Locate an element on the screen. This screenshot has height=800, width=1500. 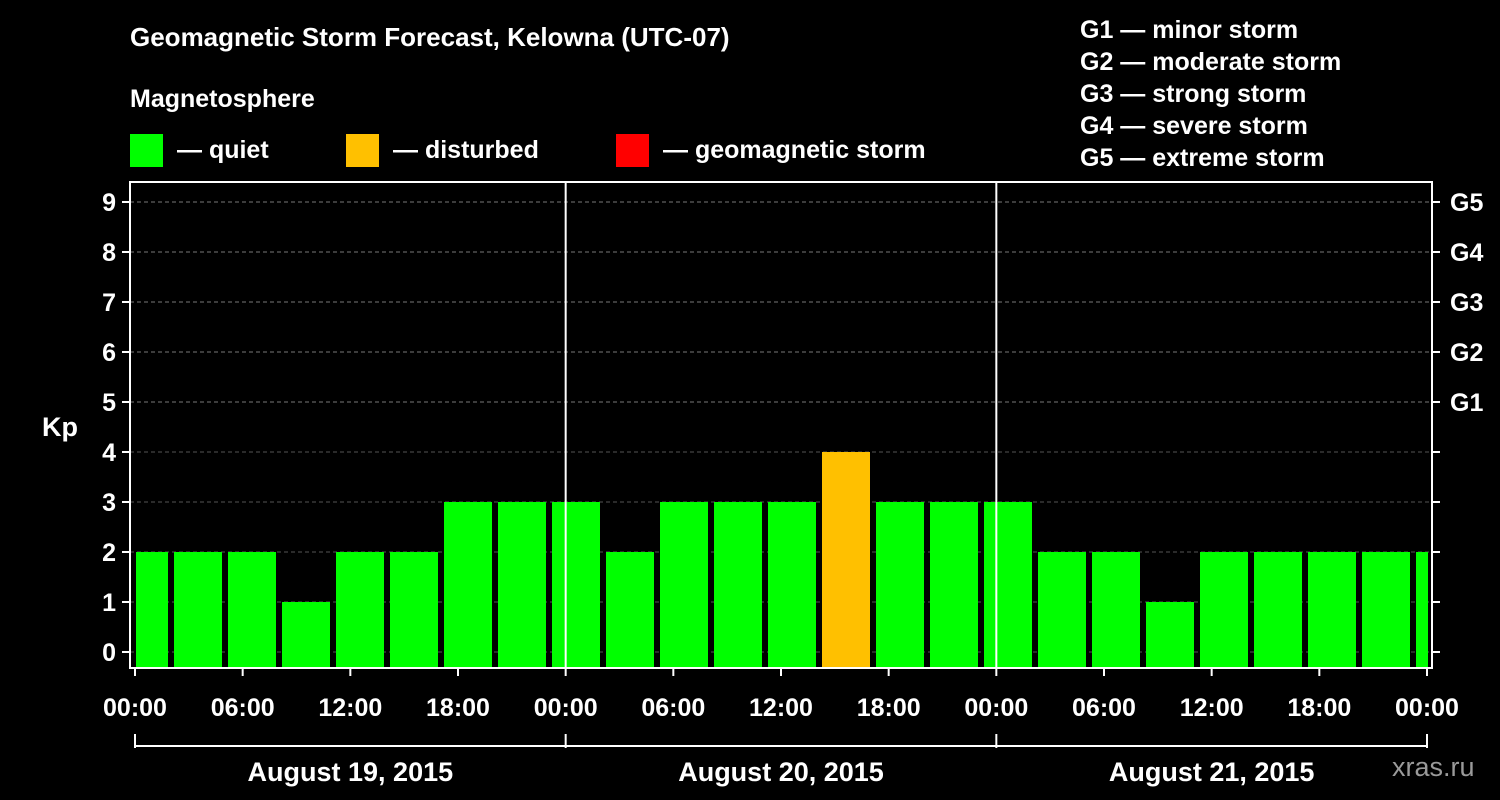
legend-item-quiet: — quiet is located at coordinates (199, 150).